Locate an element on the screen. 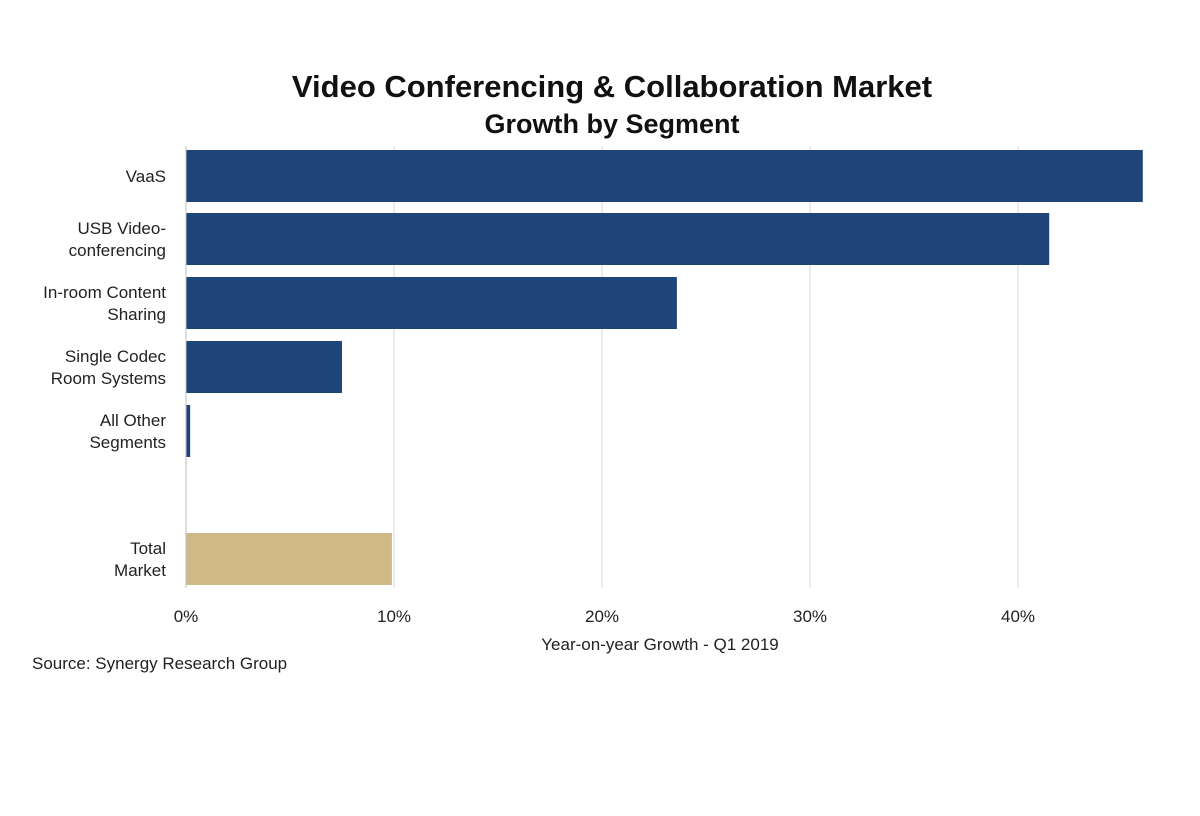 The height and width of the screenshot is (816, 1200). category-label: All Other Segments is located at coordinates (127, 431).